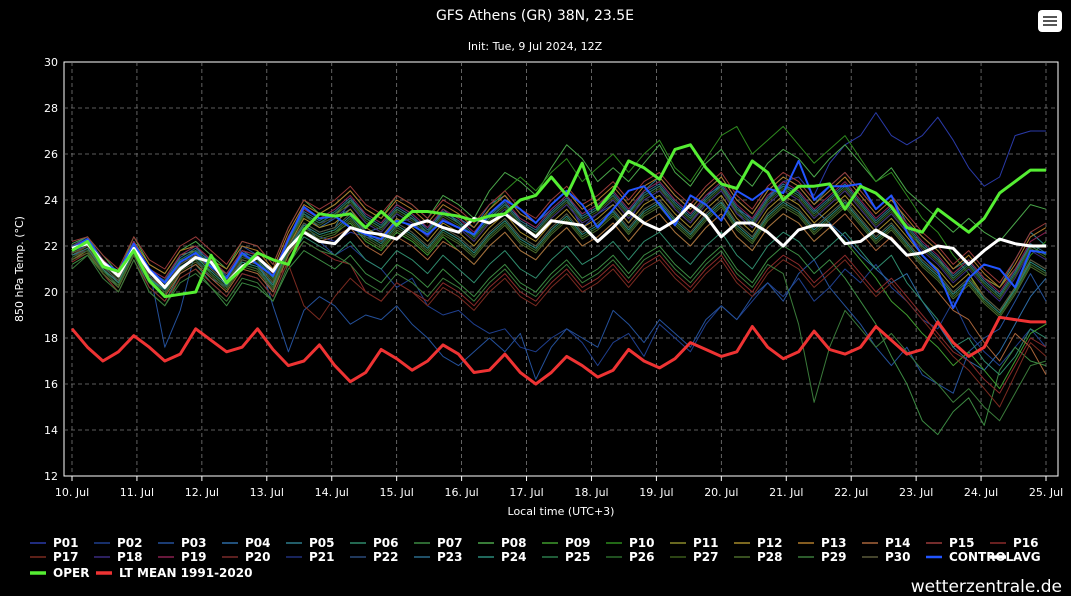  I want to click on legend-item-p23: P23, so click(438, 557).